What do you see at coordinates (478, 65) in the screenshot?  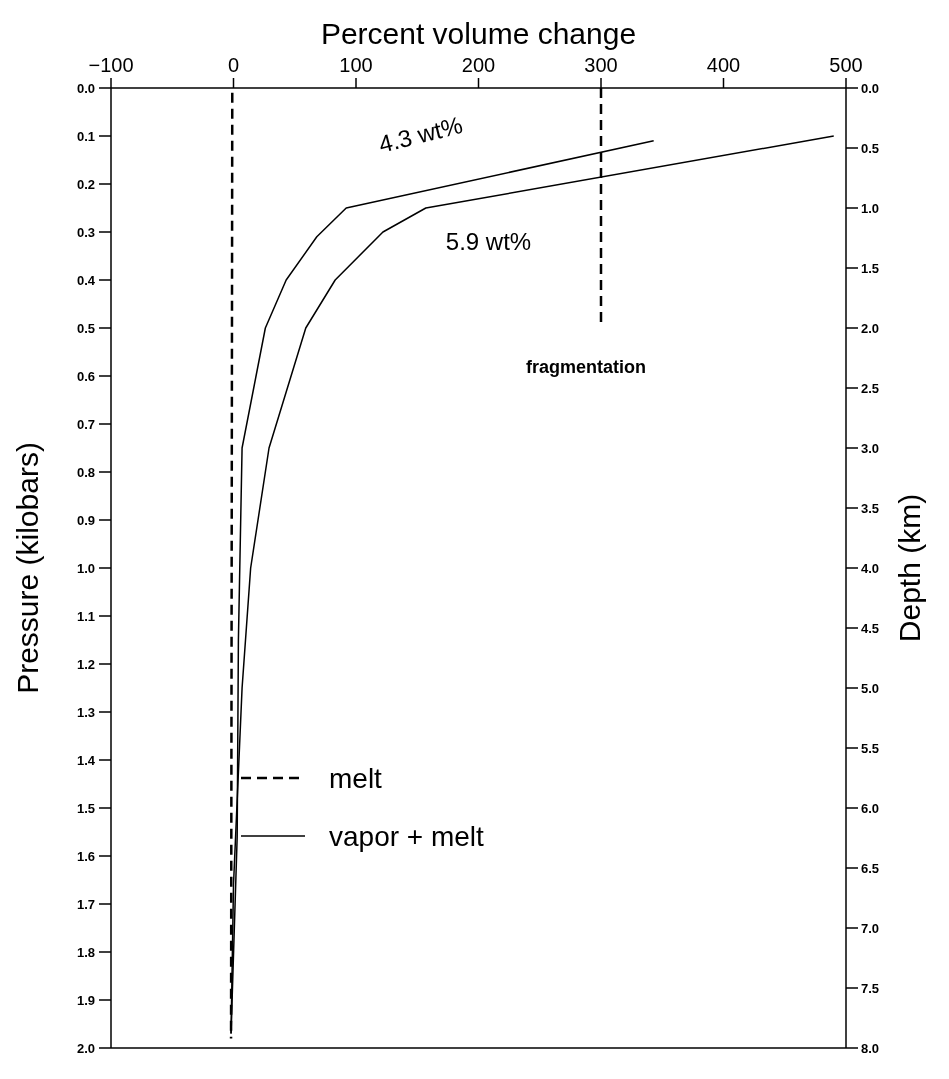 I see `x-tick-label: 200` at bounding box center [478, 65].